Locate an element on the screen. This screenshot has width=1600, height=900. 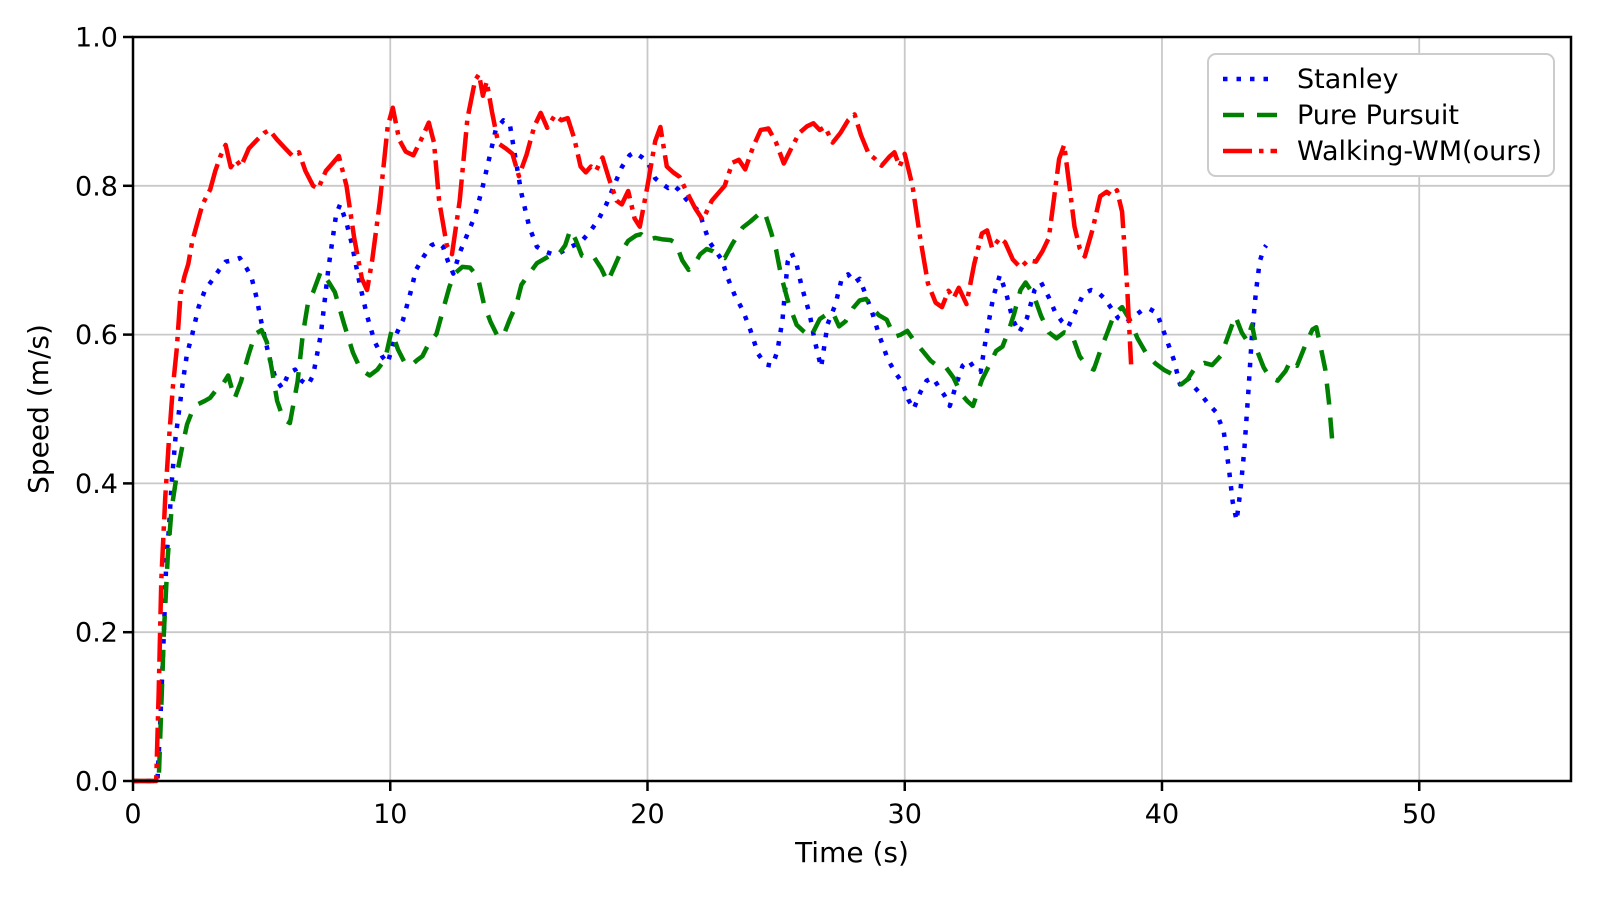
legend-entry-stanley: Stanley is located at coordinates (1381, 79).